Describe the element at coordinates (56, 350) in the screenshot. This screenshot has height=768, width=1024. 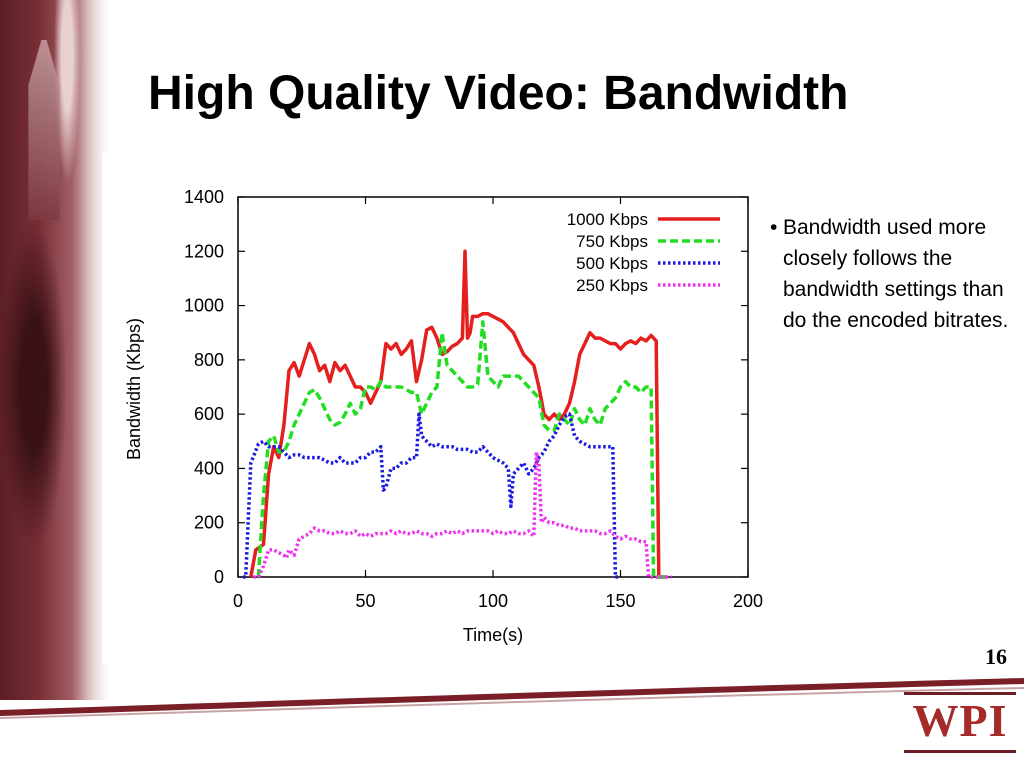
I see `campus-tower-photo` at that location.